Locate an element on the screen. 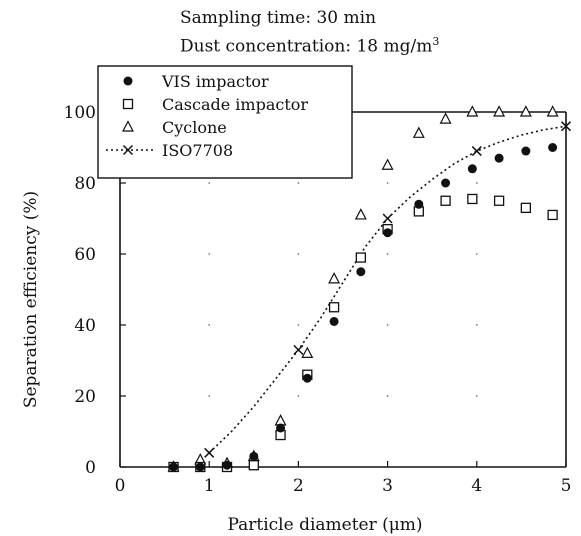 Image resolution: width=581 pixels, height=536 pixels. y-axis-title: Separation efficiency (%) is located at coordinates (31, 299).